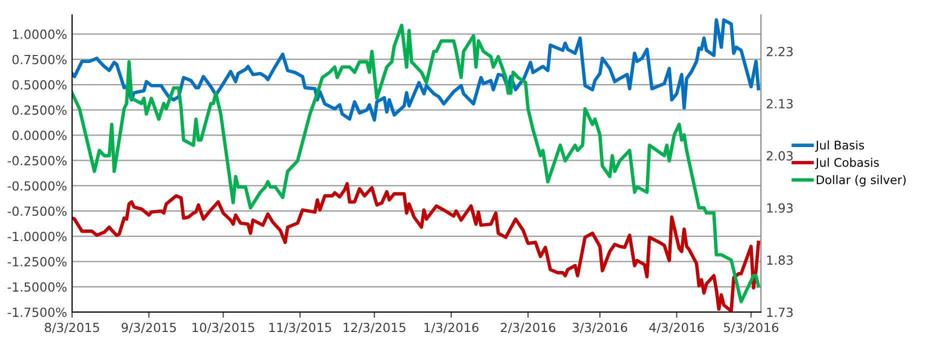 This screenshot has width=936, height=346. What do you see at coordinates (37, 161) in the screenshot?
I see `y-tick-label: -0.2500%` at bounding box center [37, 161].